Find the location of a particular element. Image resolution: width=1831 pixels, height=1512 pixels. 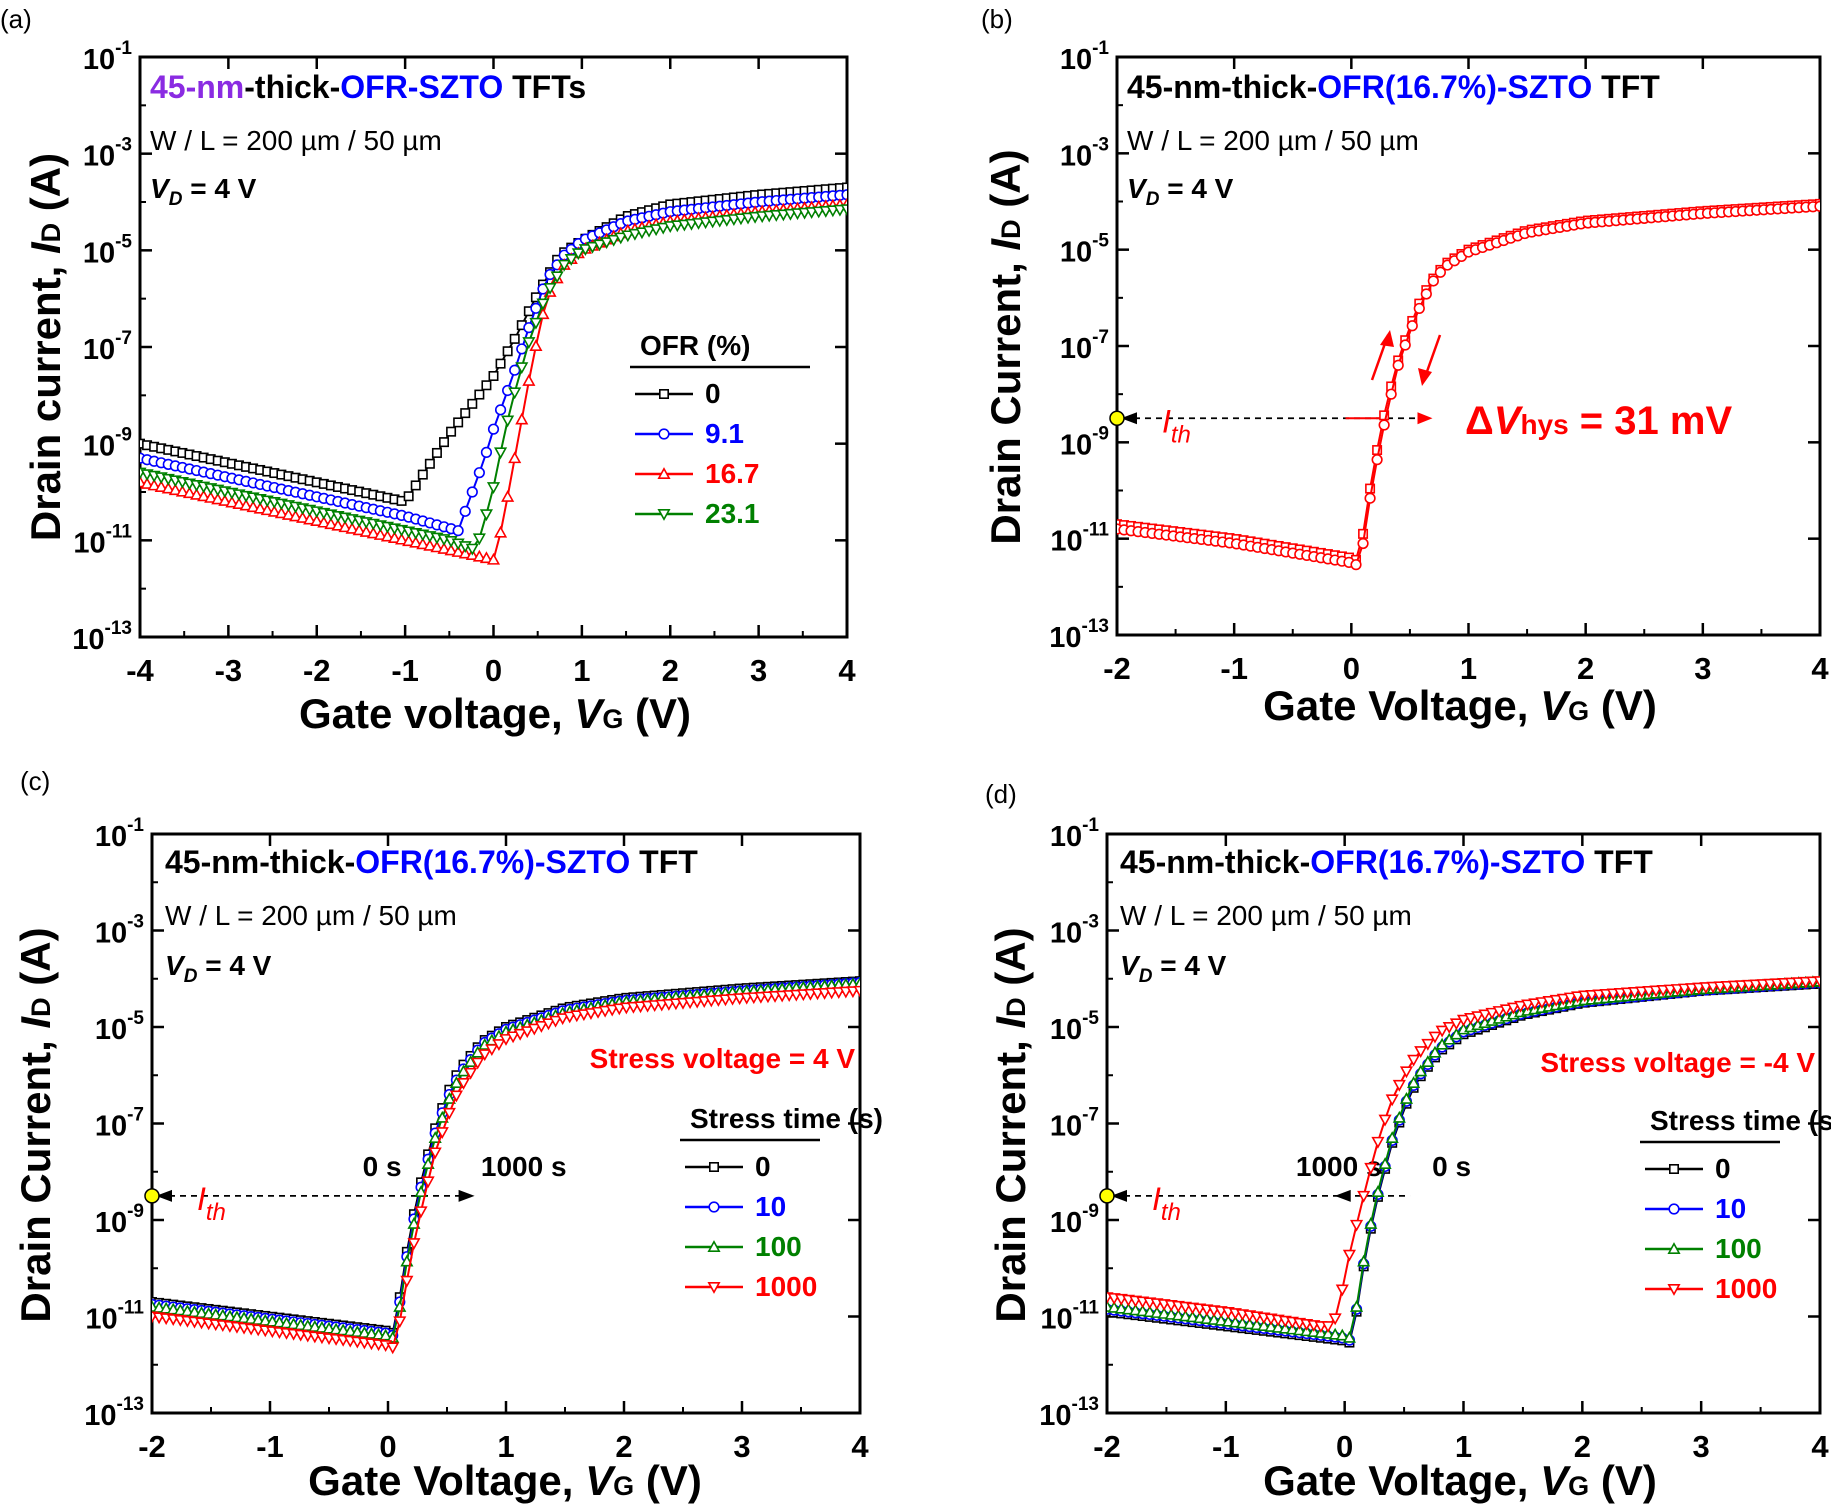

hysteresis-label: ΔVhys = 31 mV is located at coordinates (1598, 421).